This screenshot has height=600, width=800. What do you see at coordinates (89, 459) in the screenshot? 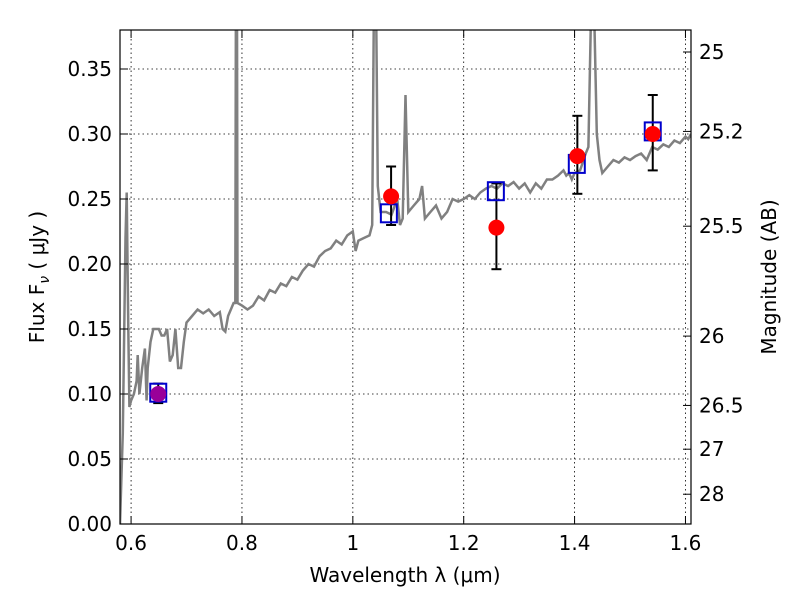
I see `y-tick-label: 0.05` at bounding box center [89, 459].